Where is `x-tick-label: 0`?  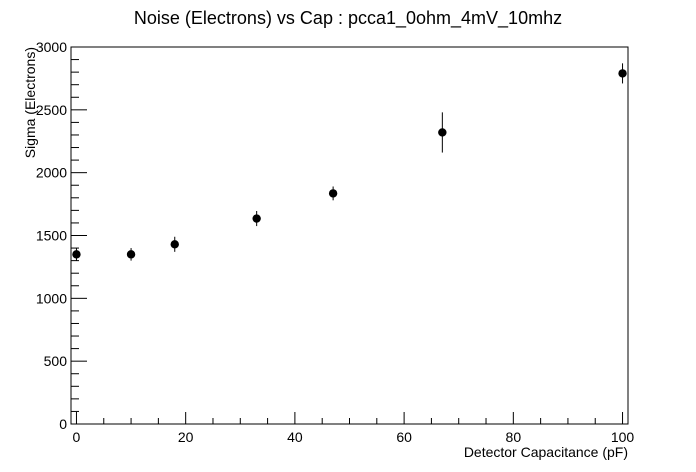
x-tick-label: 0 is located at coordinates (77, 437).